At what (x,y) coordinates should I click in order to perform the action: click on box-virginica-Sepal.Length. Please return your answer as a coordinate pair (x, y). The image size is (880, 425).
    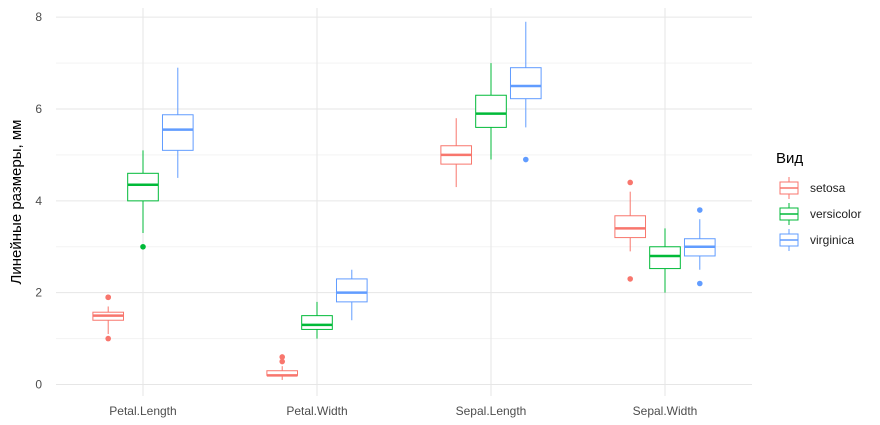
    Looking at the image, I should click on (525, 92).